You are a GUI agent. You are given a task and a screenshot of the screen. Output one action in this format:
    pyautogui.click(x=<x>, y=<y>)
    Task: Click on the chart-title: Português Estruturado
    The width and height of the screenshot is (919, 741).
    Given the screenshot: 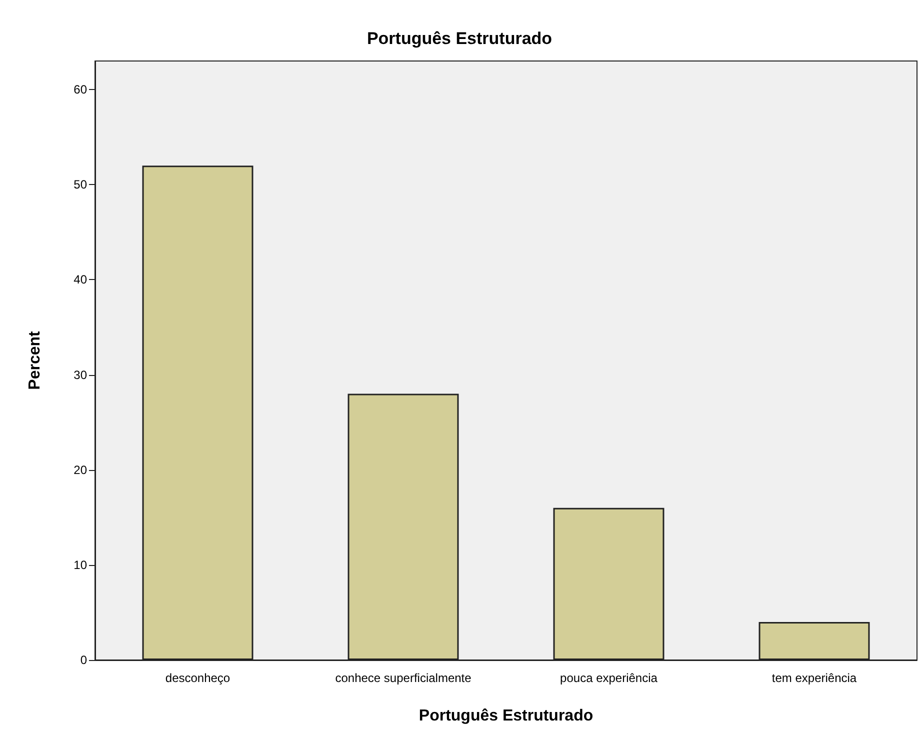 What is the action you would take?
    pyautogui.click(x=459, y=38)
    